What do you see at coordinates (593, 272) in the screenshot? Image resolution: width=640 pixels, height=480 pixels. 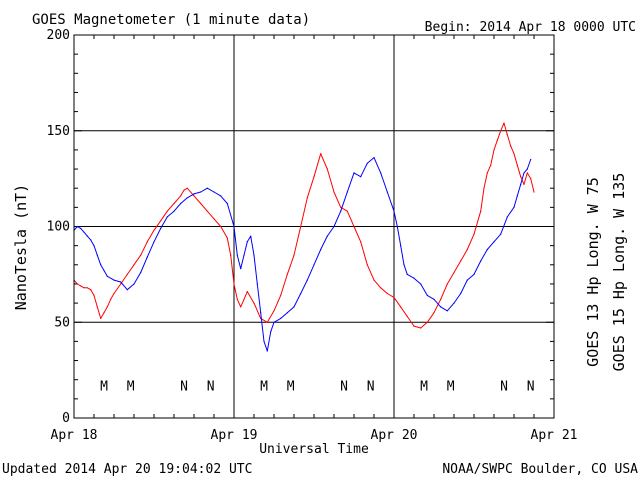 I see `legend-entry-goes13: GOES 13 Hp Long. W 75` at bounding box center [593, 272].